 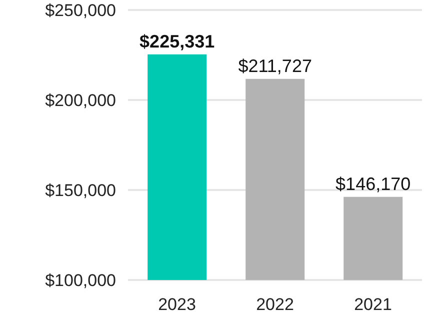 What do you see at coordinates (373, 304) in the screenshot?
I see `x-tick-label: 2021` at bounding box center [373, 304].